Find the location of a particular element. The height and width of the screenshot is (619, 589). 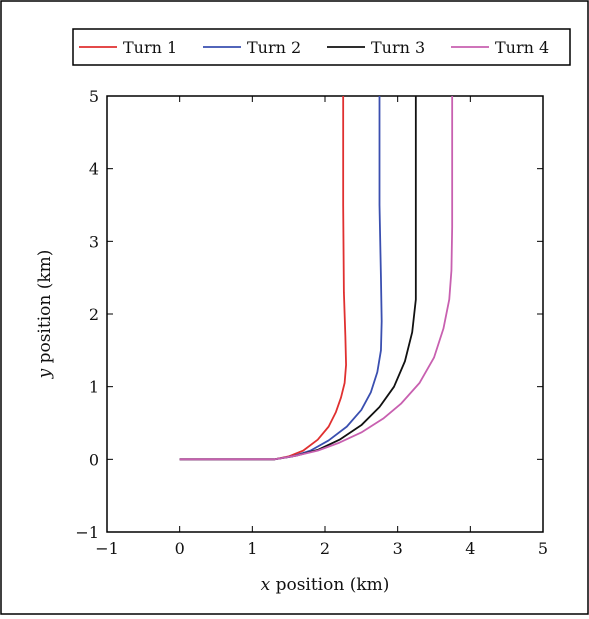

x-axis-label: x position (km) is located at coordinates (325, 585).